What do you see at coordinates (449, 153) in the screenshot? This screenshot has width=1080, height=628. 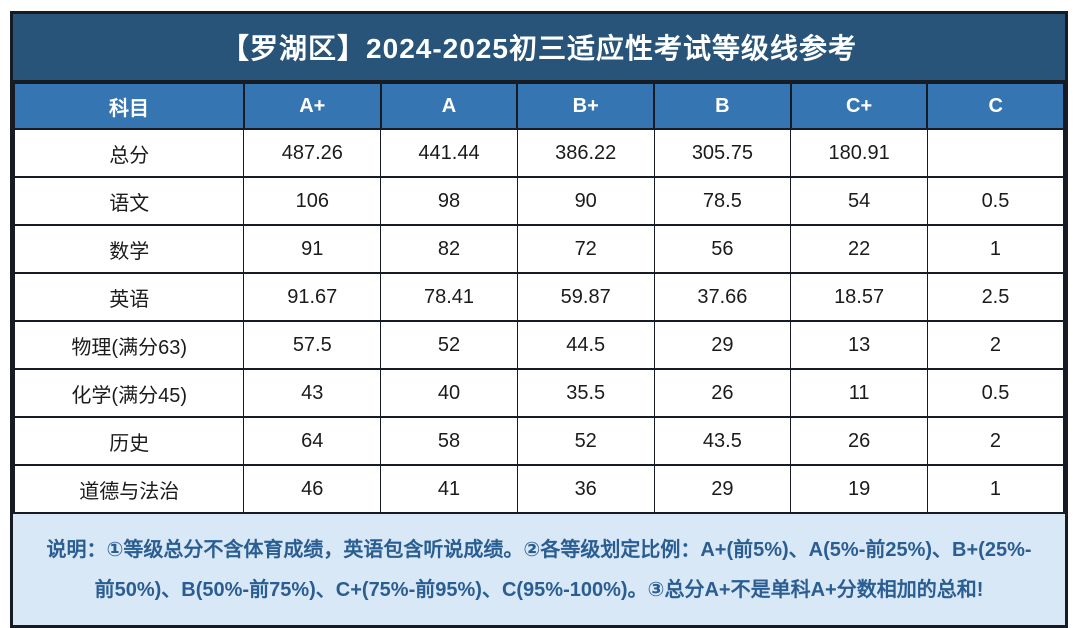 I see `score-cell: 441.44` at bounding box center [449, 153].